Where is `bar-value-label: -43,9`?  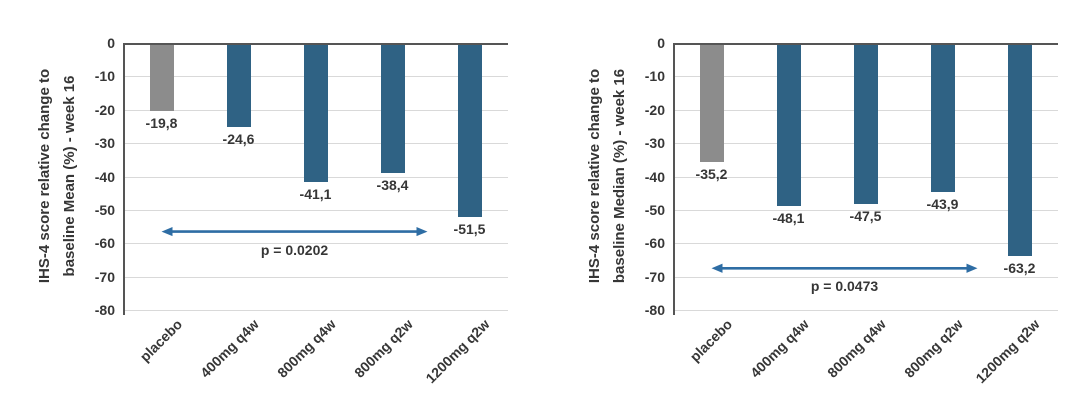
bar-value-label: -43,9 is located at coordinates (942, 203).